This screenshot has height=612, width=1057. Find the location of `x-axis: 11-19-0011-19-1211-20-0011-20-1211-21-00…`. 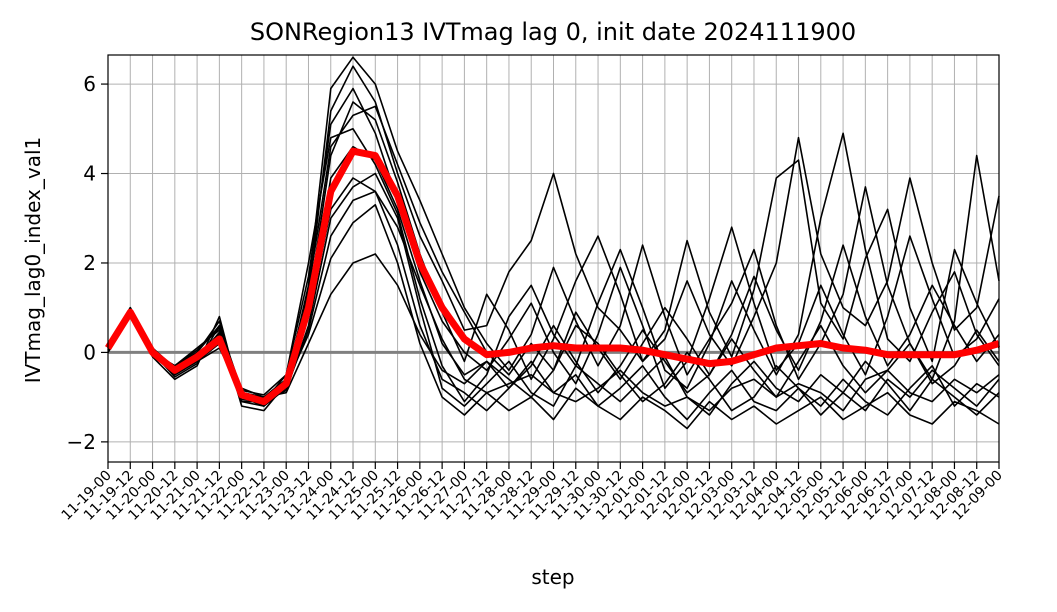

x-axis: 11-19-0011-19-1211-20-0011-20-1211-21-00… is located at coordinates (532, 493).